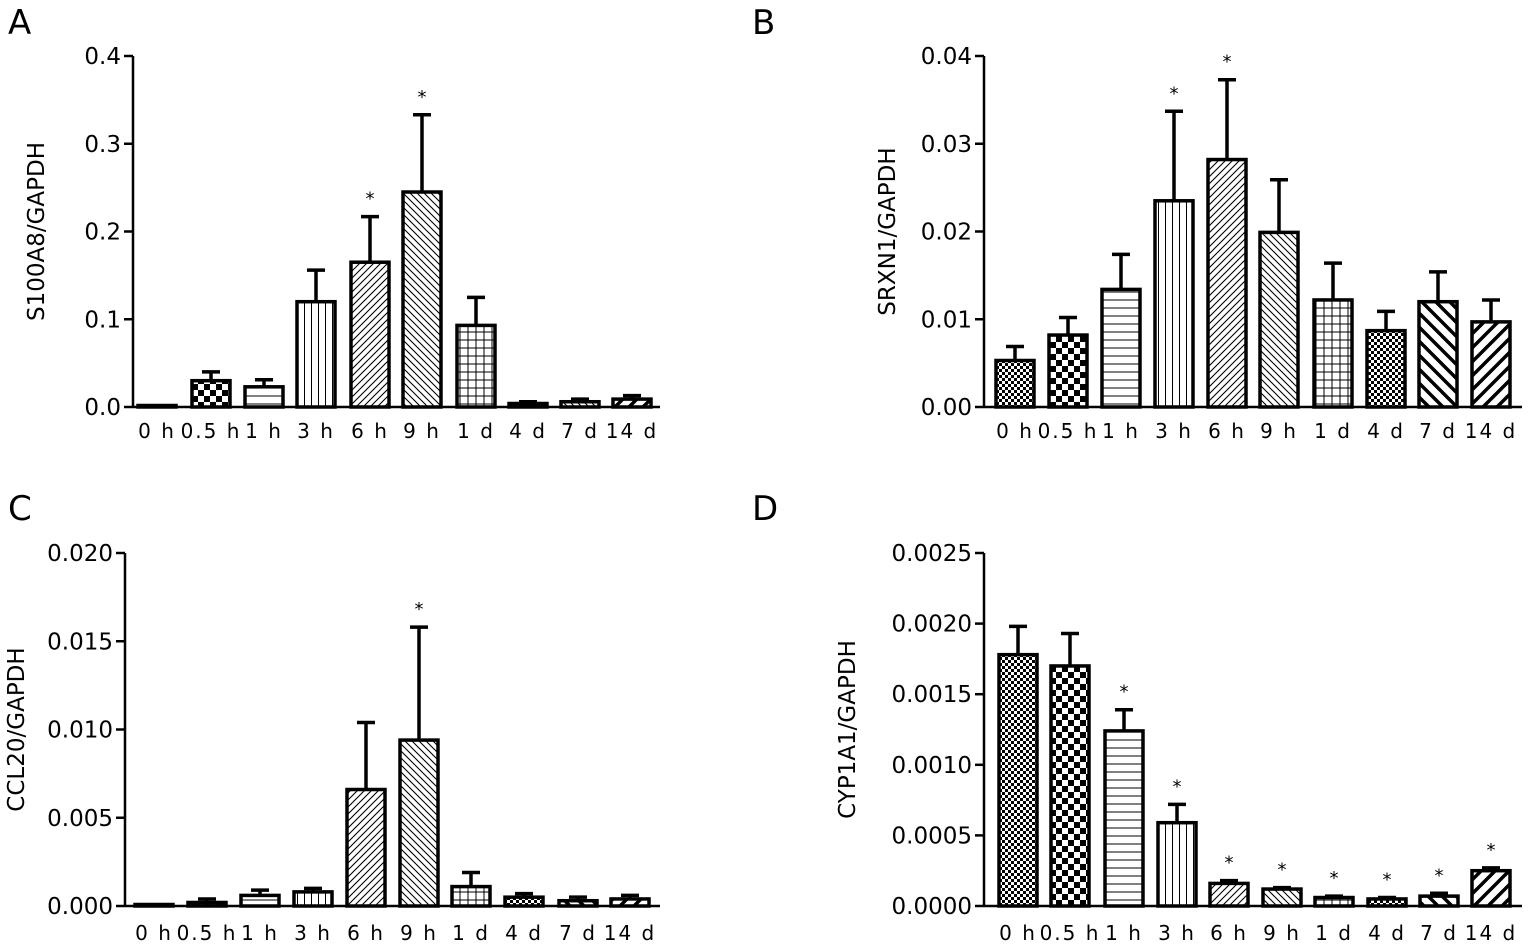  What do you see at coordinates (932, 907) in the screenshot?
I see `y-tick-label: 0.0000` at bounding box center [932, 907].